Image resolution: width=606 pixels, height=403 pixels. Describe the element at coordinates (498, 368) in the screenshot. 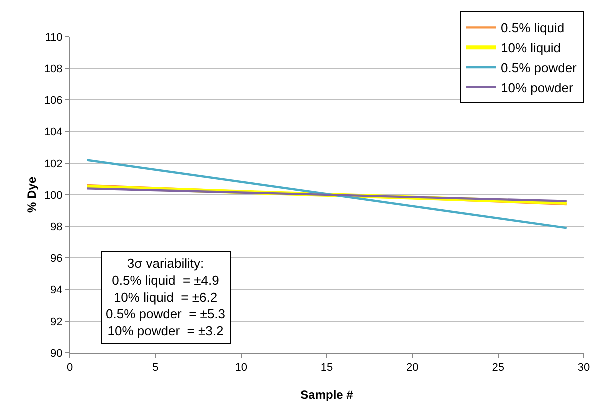

I see `x-tick-label: 25` at that location.